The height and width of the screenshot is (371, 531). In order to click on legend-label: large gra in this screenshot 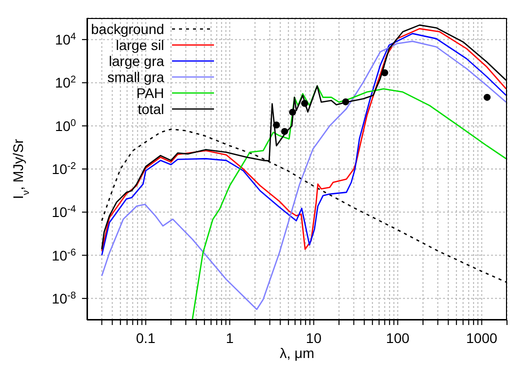, I will do `click(136, 61)`.